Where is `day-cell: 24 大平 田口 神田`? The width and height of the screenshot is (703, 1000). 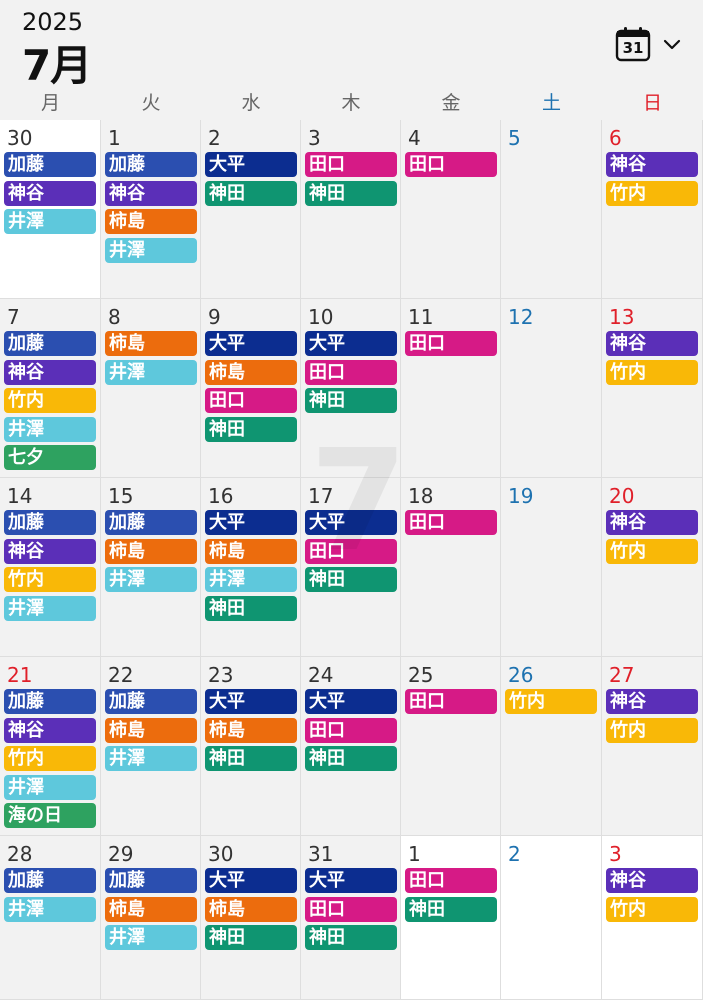 day-cell: 24 大平 田口 神田 is located at coordinates (351, 746).